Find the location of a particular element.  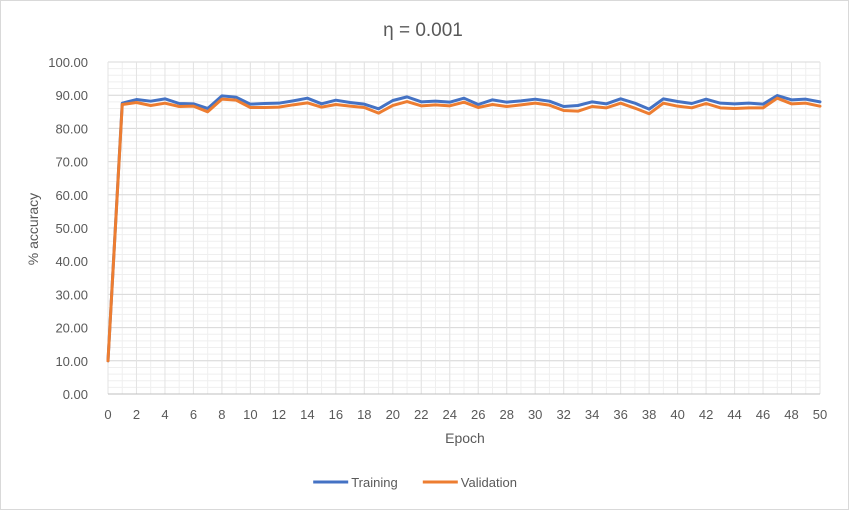

y-tick-label: 60.00 is located at coordinates (71, 195).